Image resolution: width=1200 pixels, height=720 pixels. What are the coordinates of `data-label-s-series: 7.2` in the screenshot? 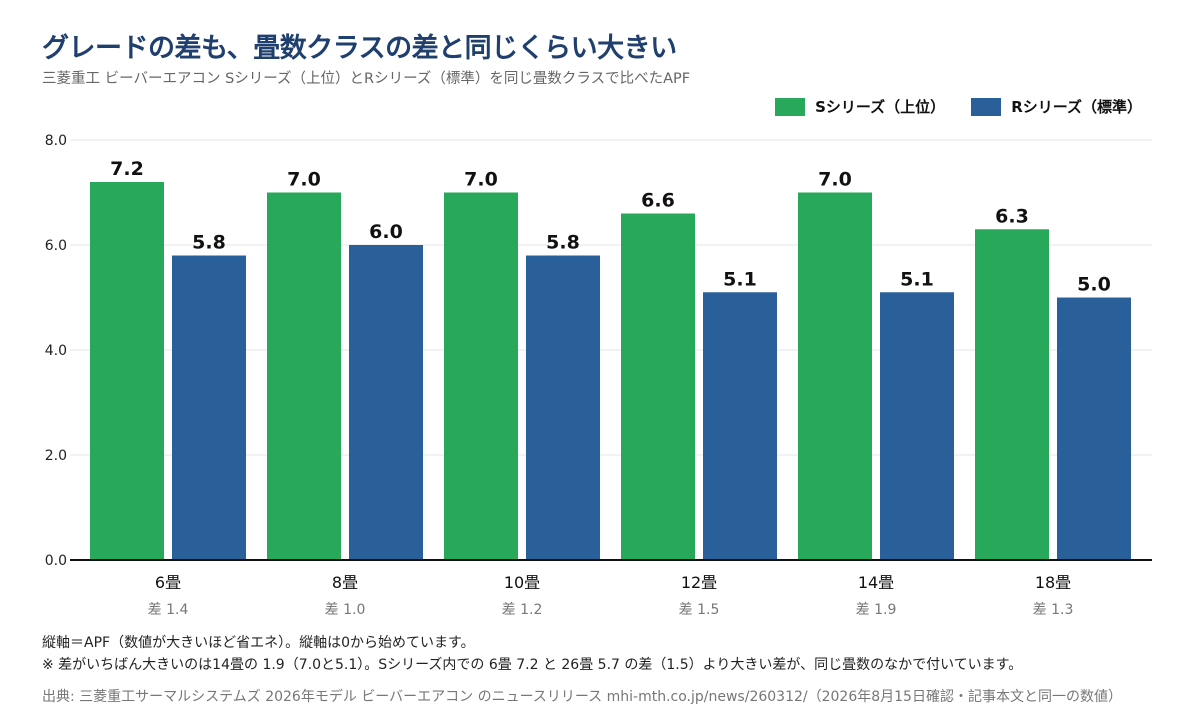 It's located at (127, 169).